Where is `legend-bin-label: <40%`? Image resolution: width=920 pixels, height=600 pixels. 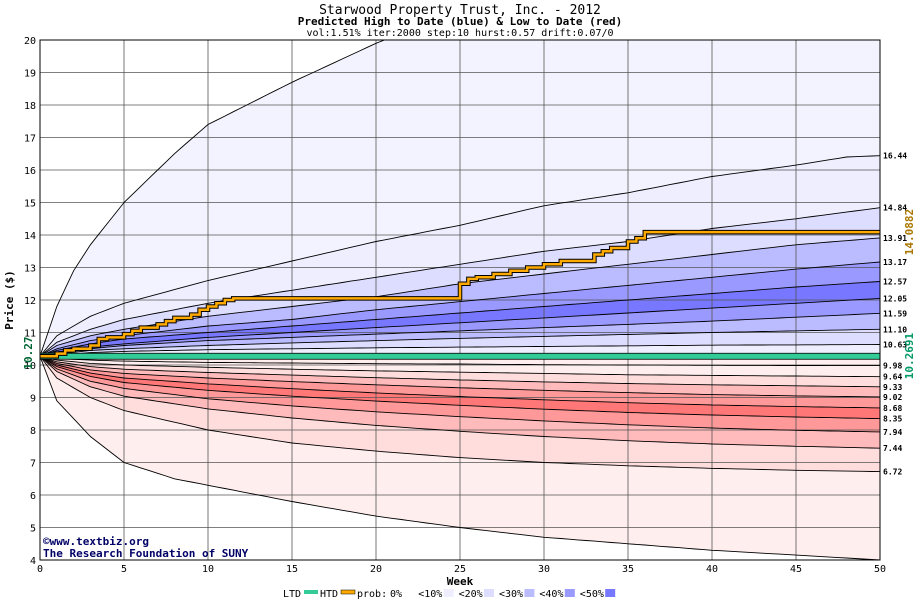
legend-bin-label: <40% is located at coordinates (551, 594).